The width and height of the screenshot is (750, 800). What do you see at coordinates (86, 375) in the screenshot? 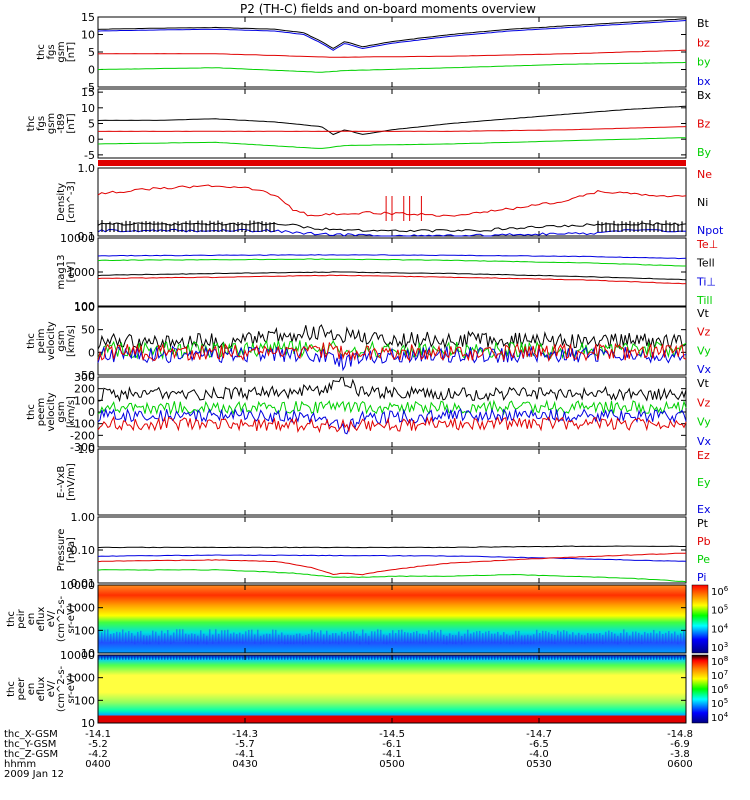
I see `y-tick-label: -50` at bounding box center [86, 375].